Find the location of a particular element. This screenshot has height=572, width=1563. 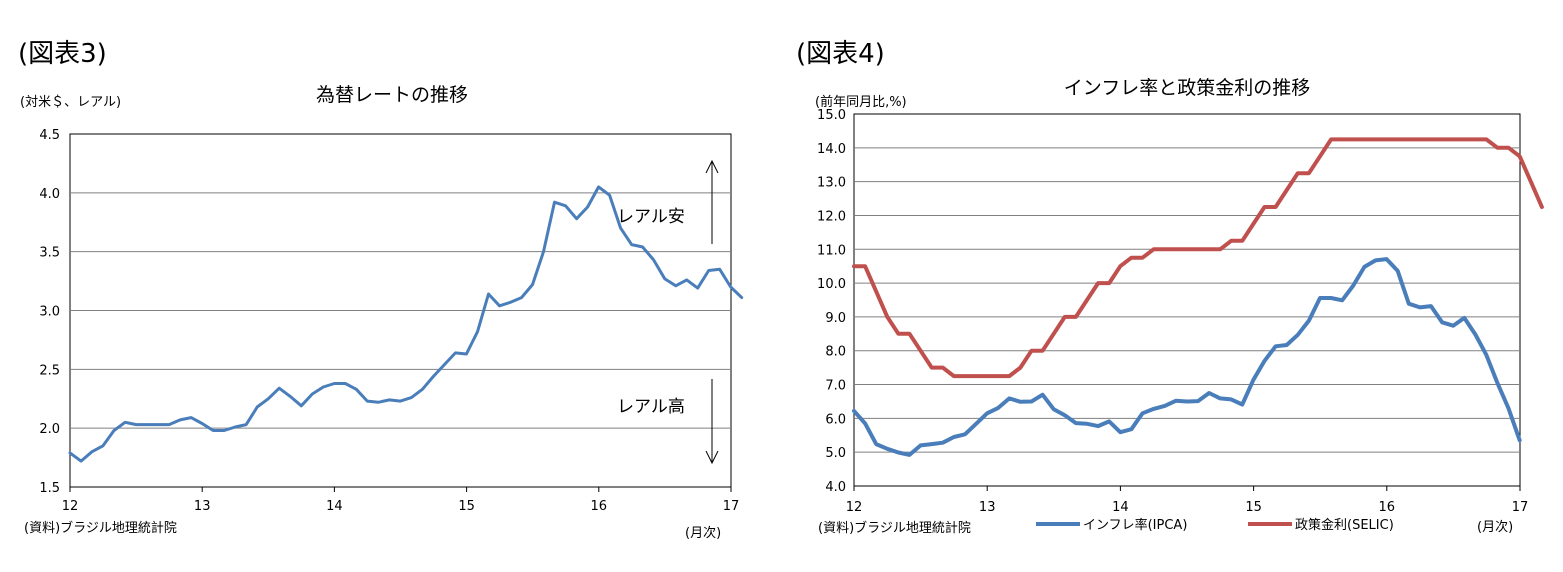

figure-label: (図表4) is located at coordinates (840, 54).